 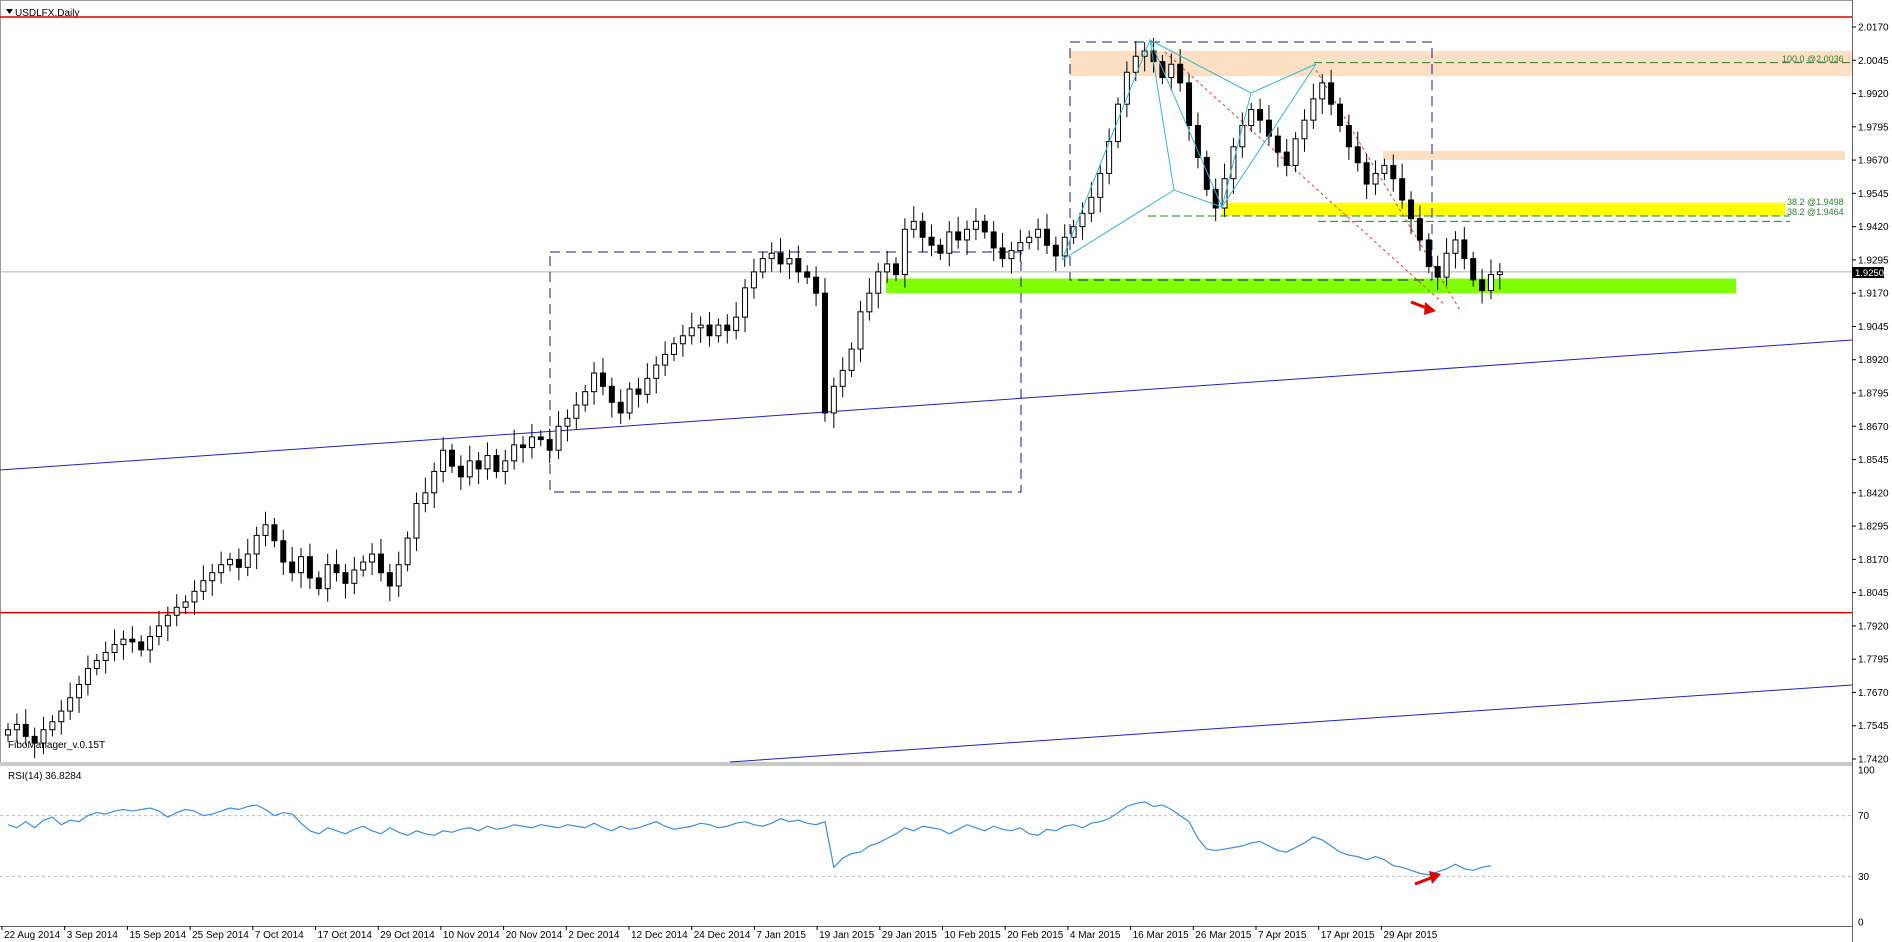 What do you see at coordinates (1503, 209) in the screenshot?
I see `fib-zone-yellow` at bounding box center [1503, 209].